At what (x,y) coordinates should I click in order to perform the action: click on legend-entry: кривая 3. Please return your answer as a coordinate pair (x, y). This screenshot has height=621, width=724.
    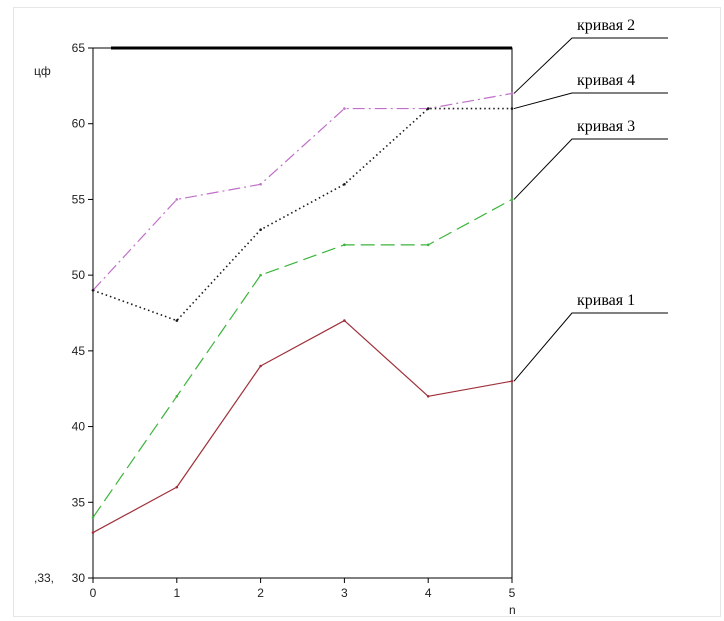
    Looking at the image, I should click on (590, 159).